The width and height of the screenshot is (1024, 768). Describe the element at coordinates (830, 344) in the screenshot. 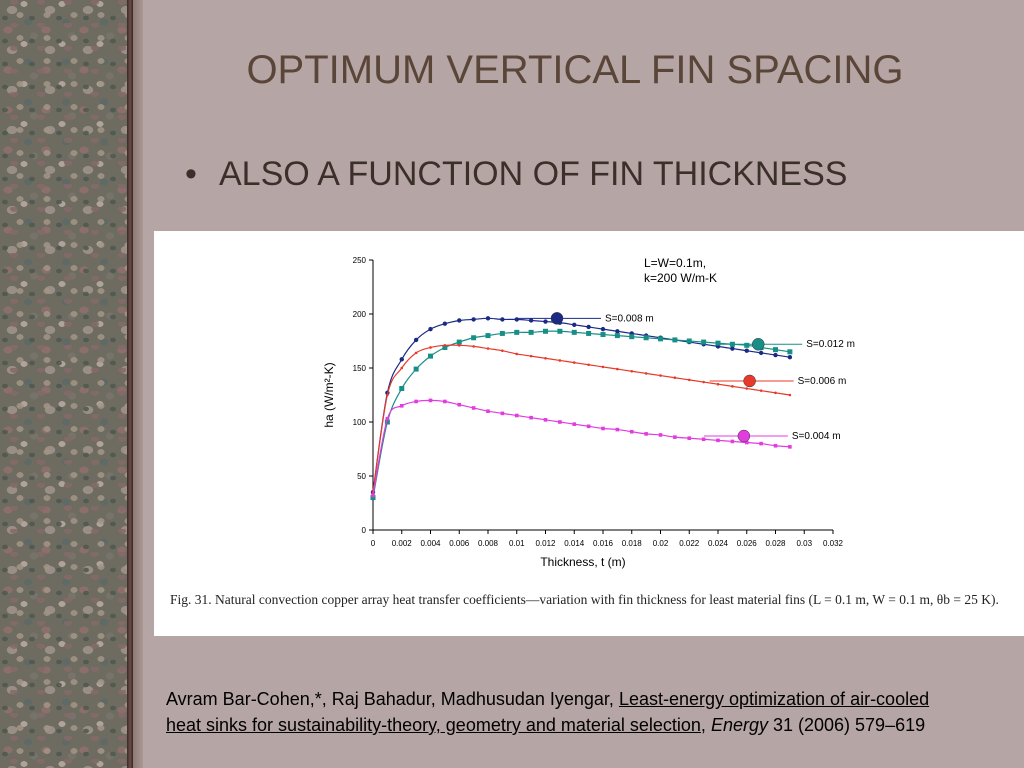

I see `series-label-s-0-012-m: S=0.012 m` at that location.